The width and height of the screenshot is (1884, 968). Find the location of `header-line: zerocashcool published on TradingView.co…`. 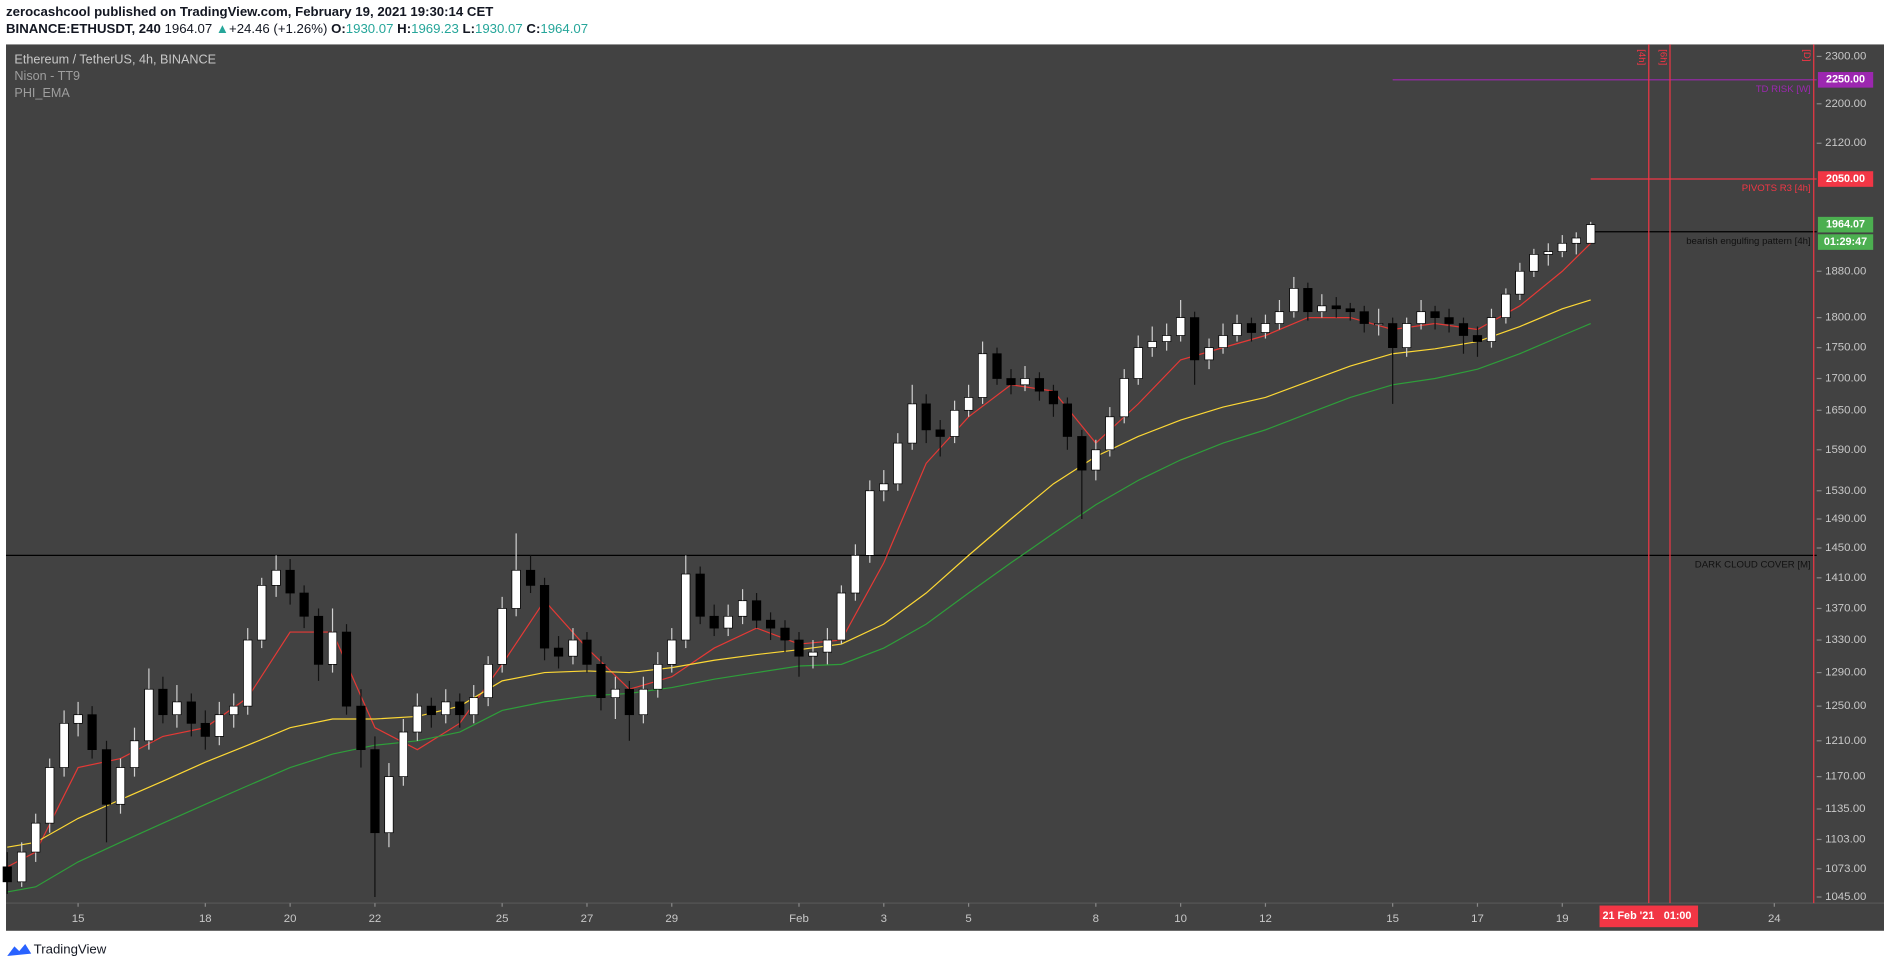

header-line: zerocashcool published on TradingView.co… is located at coordinates (249, 12).